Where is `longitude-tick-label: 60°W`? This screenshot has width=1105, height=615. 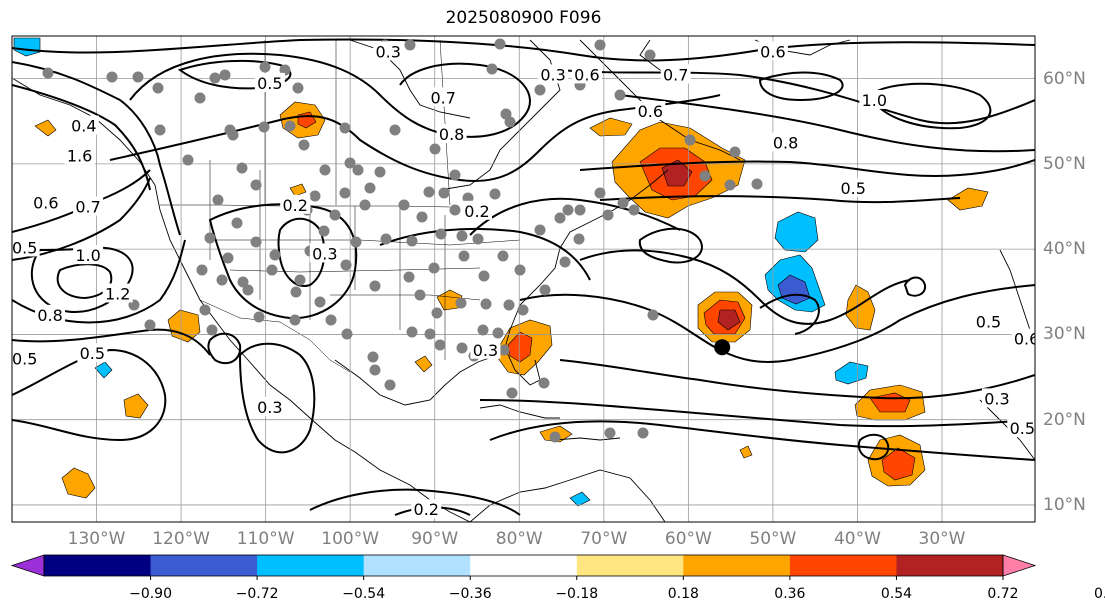
longitude-tick-label: 60°W is located at coordinates (688, 539).